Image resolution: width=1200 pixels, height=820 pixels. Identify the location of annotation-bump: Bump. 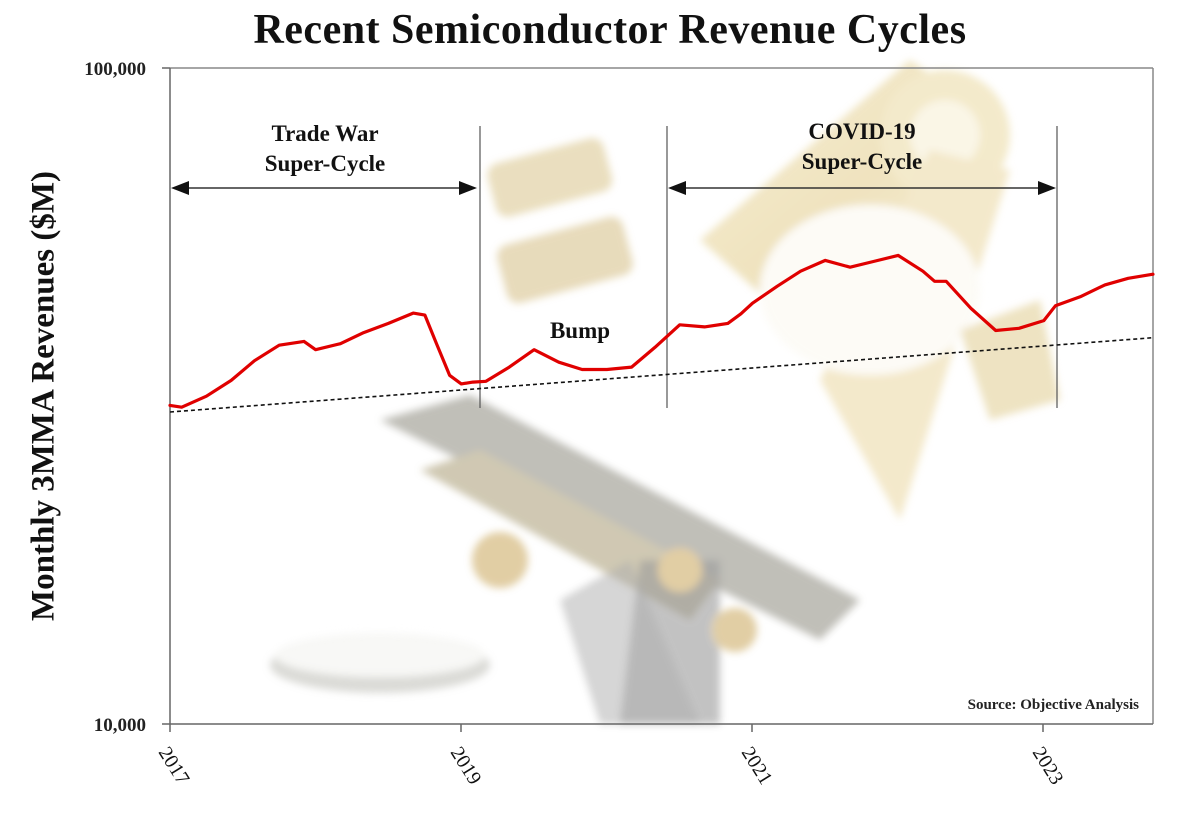
(580, 330).